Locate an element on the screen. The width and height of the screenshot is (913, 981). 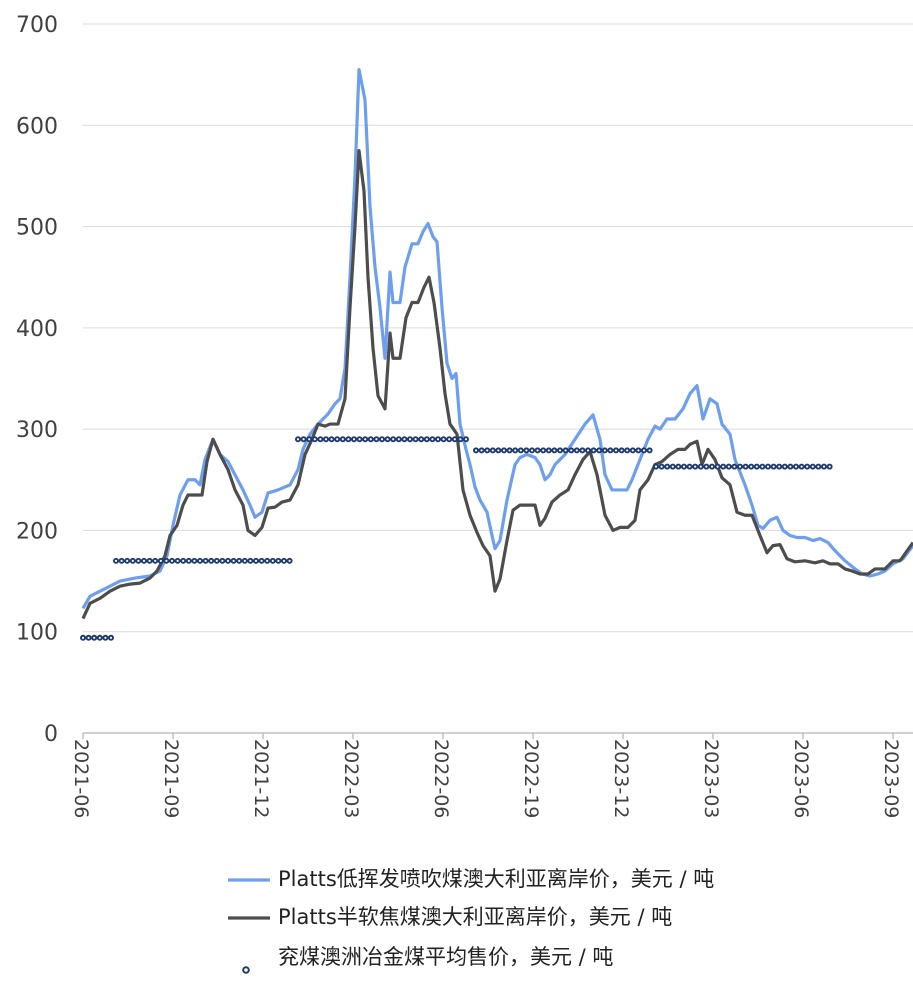
legend-label: Platts半软焦煤澳大利亚离岸价，美元 / 吨 is located at coordinates (475, 917).